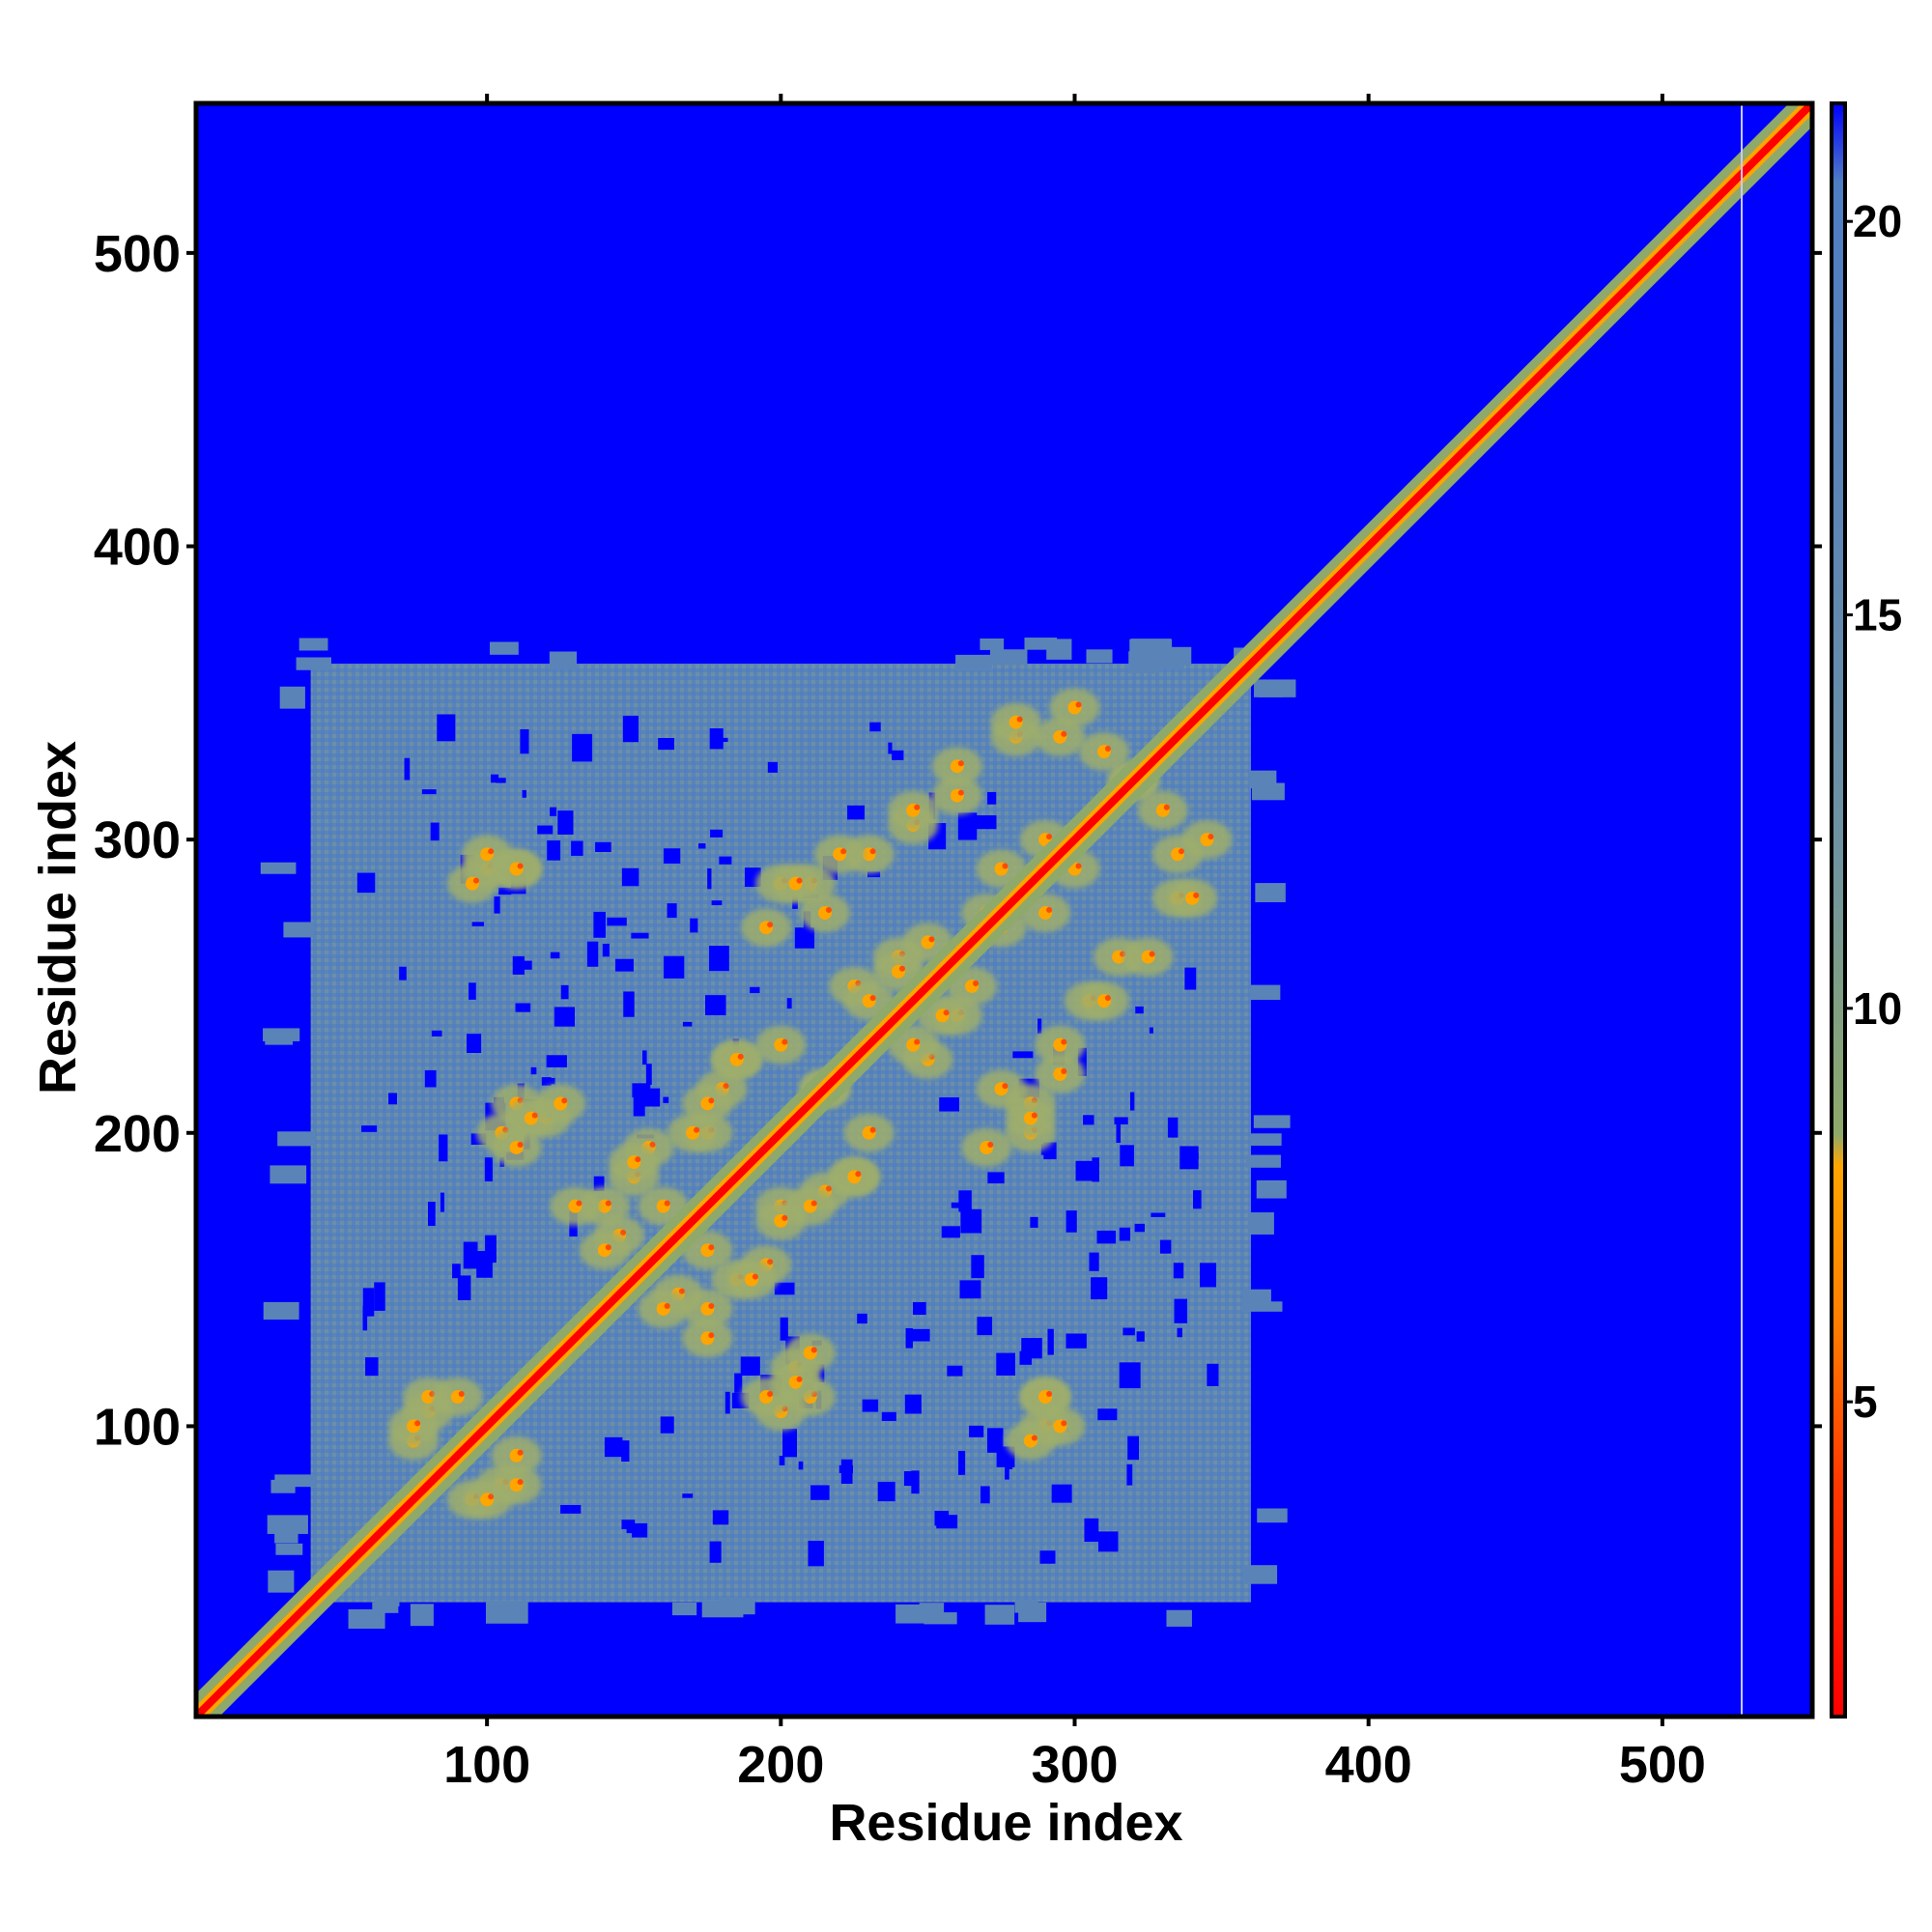 This screenshot has width=1932, height=1932. Describe the element at coordinates (137, 840) in the screenshot. I see `y-tick-label: 300` at that location.